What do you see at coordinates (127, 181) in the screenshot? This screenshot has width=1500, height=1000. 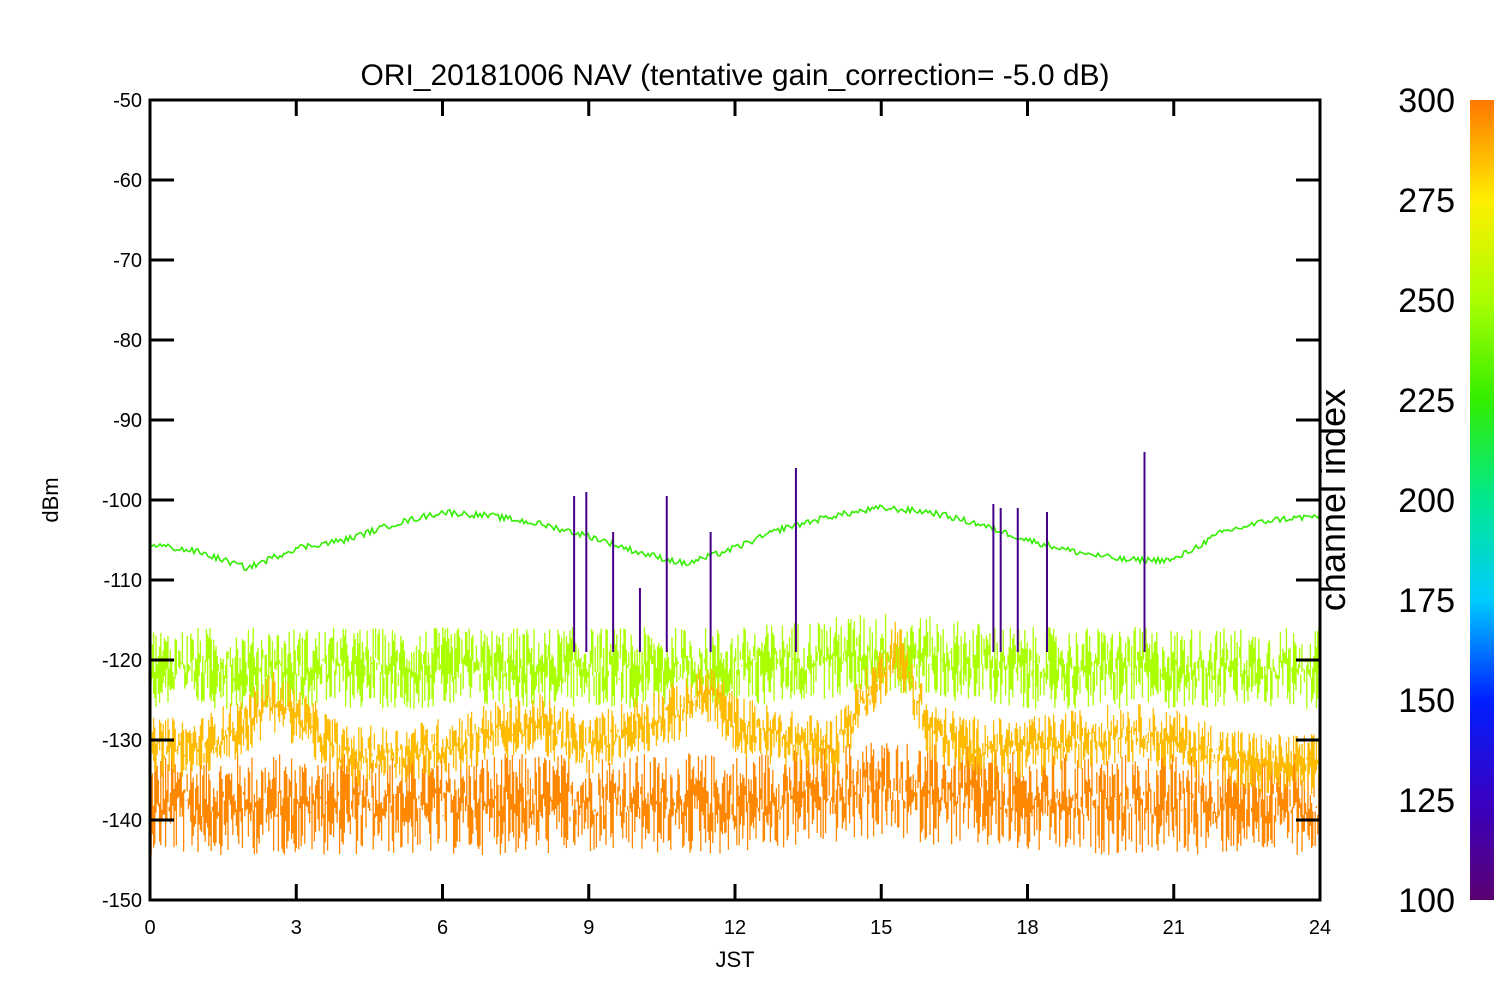 I see `y-tick-label: -60` at bounding box center [127, 181].